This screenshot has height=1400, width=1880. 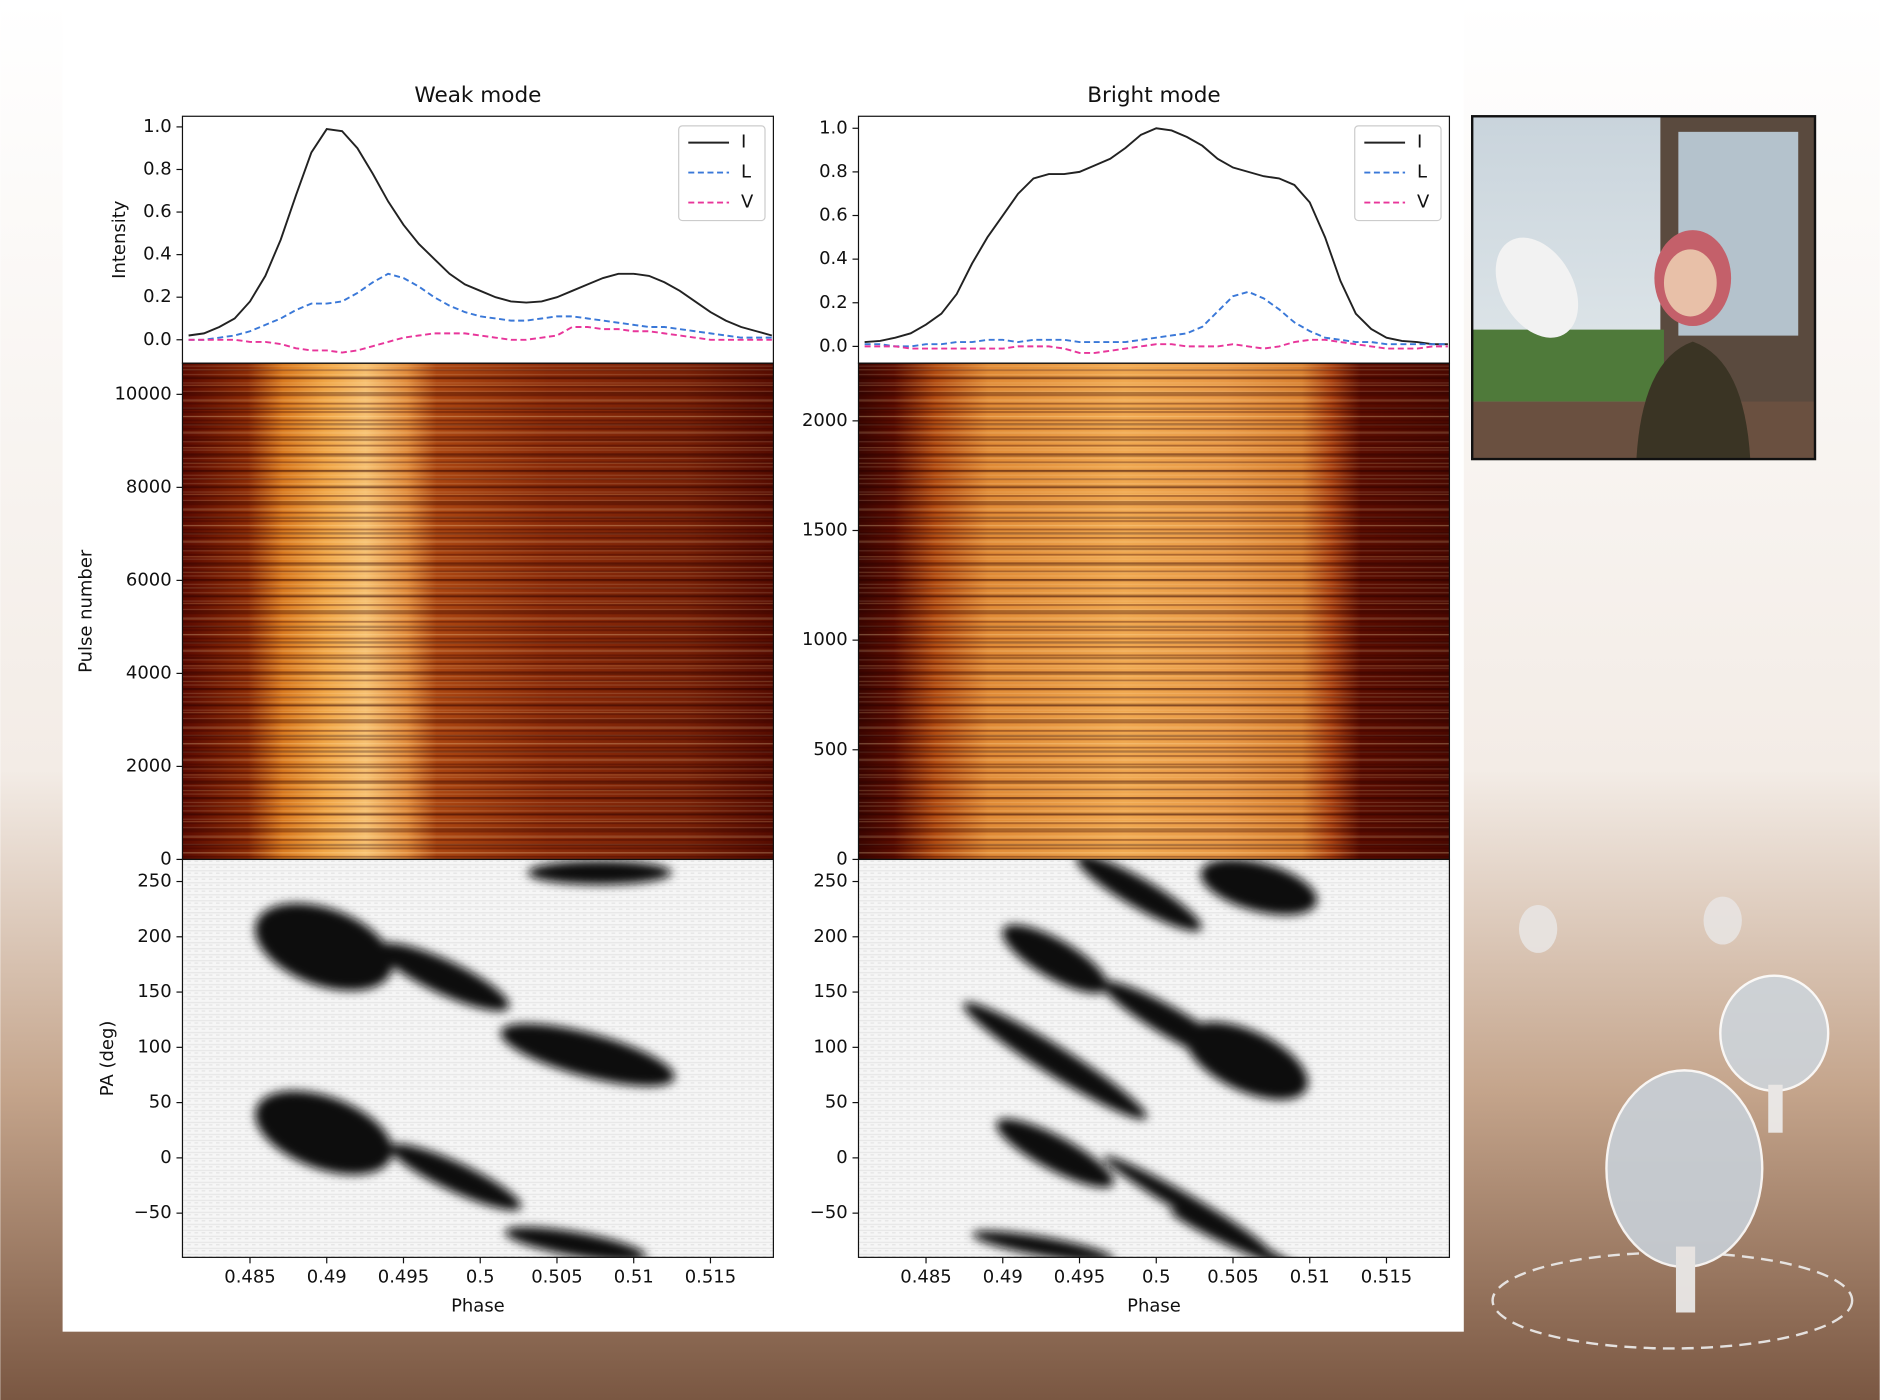 I want to click on y-axis-label: PA (deg), so click(x=107, y=1059).